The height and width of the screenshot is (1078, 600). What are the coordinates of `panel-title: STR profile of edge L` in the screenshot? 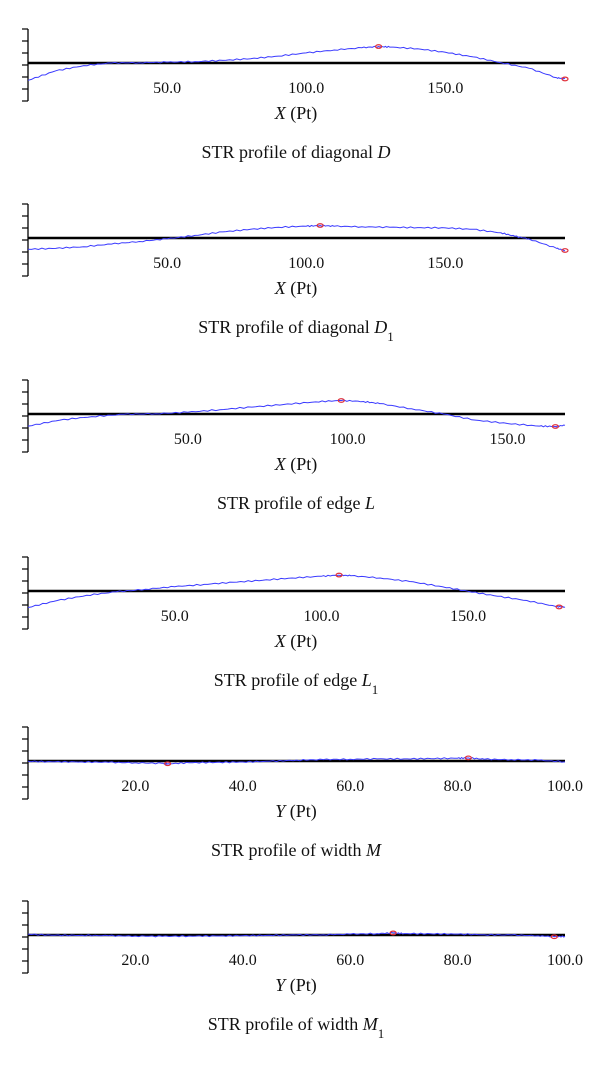 It's located at (296, 503).